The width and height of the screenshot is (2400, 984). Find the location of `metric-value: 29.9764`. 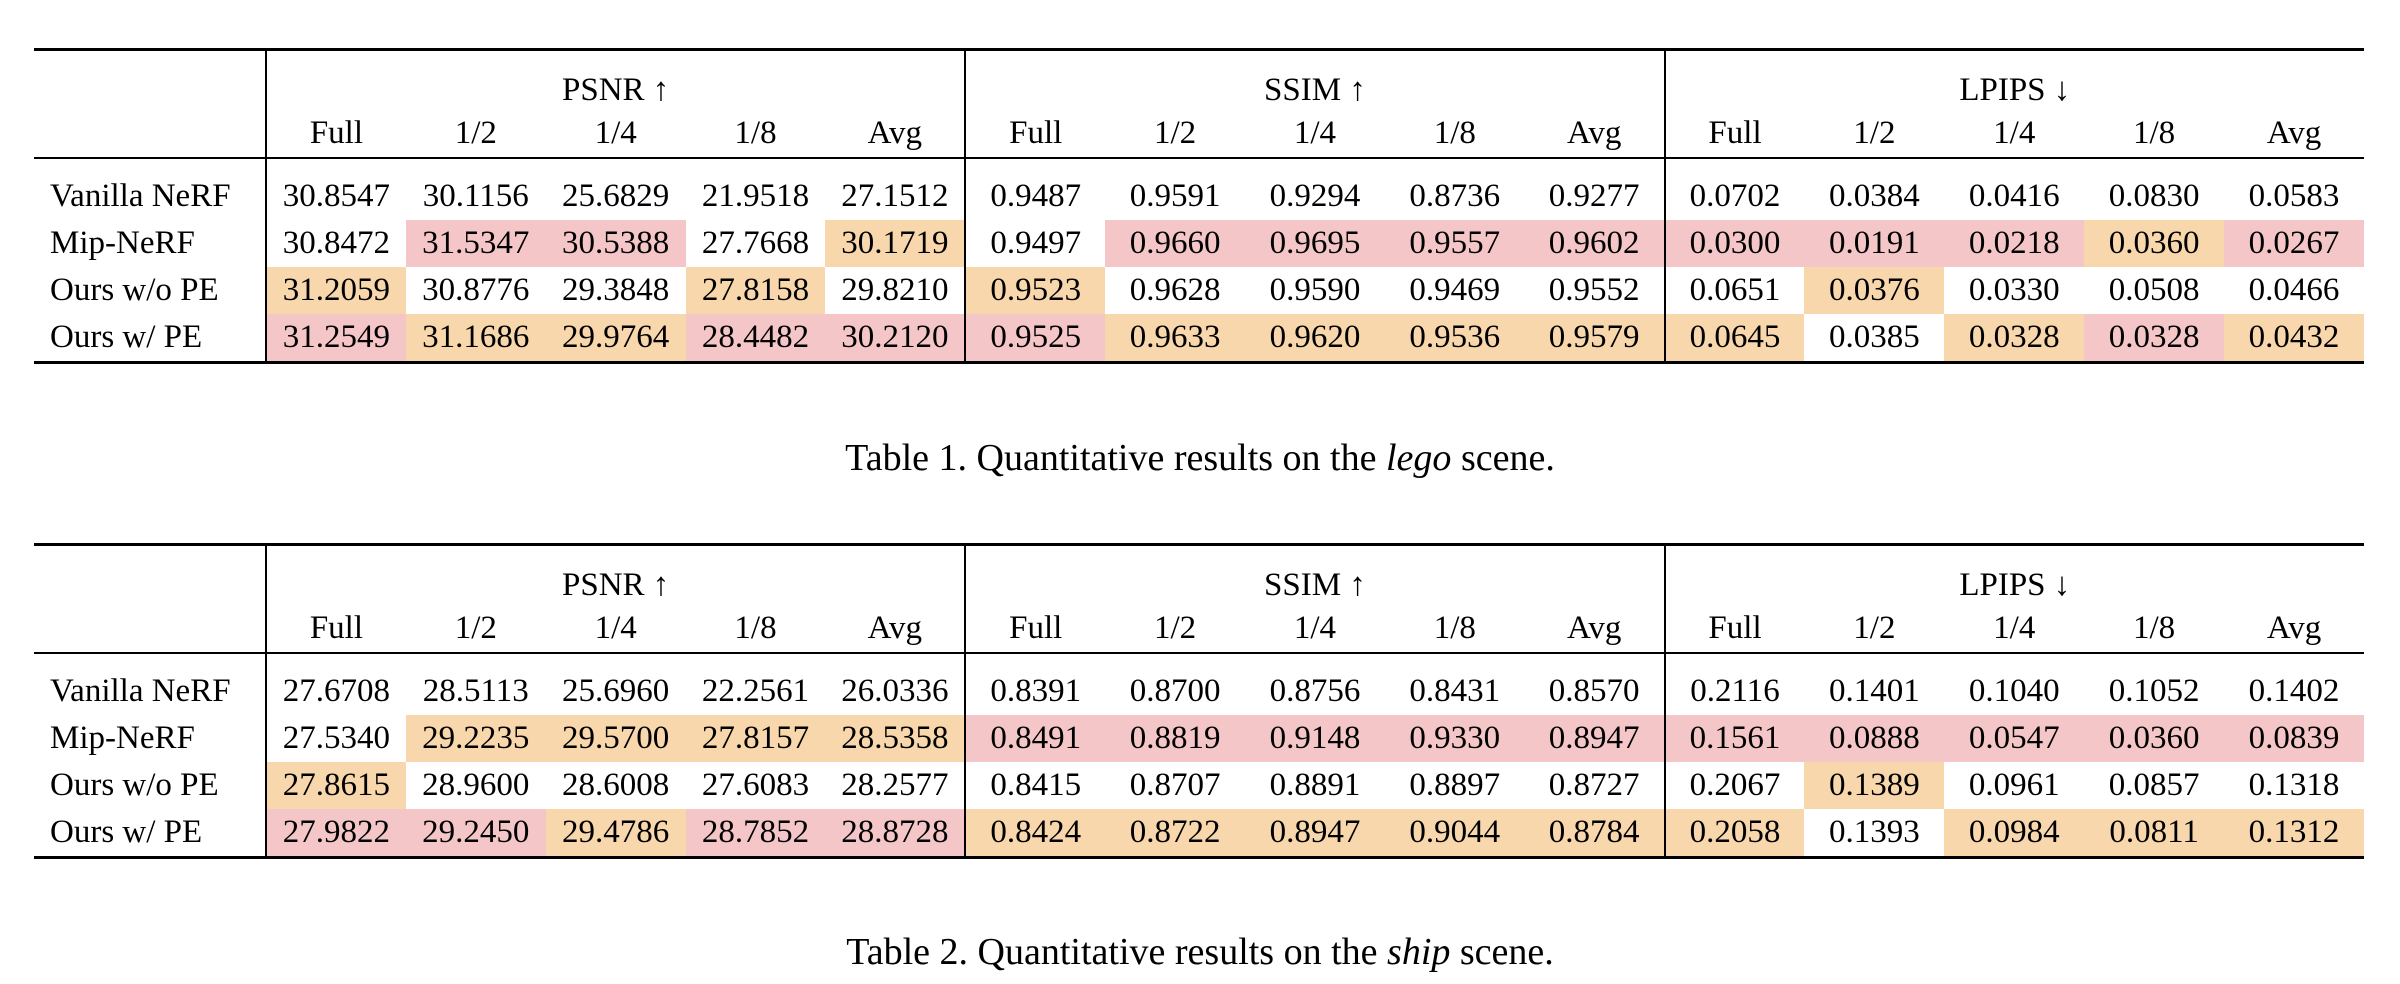

metric-value: 29.9764 is located at coordinates (615, 338).